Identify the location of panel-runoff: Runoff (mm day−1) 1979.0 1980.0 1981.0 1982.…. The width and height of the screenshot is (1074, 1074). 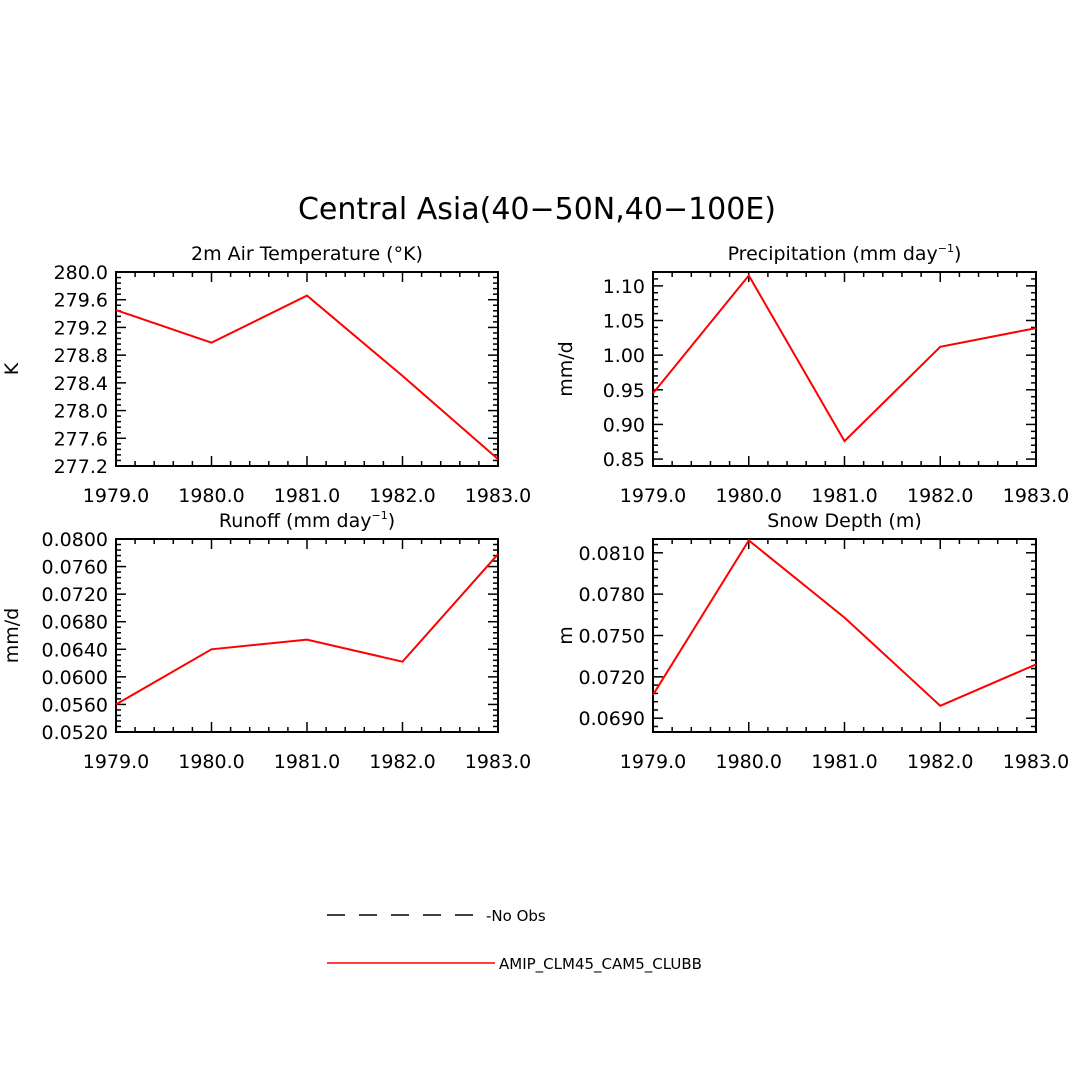
(266, 641).